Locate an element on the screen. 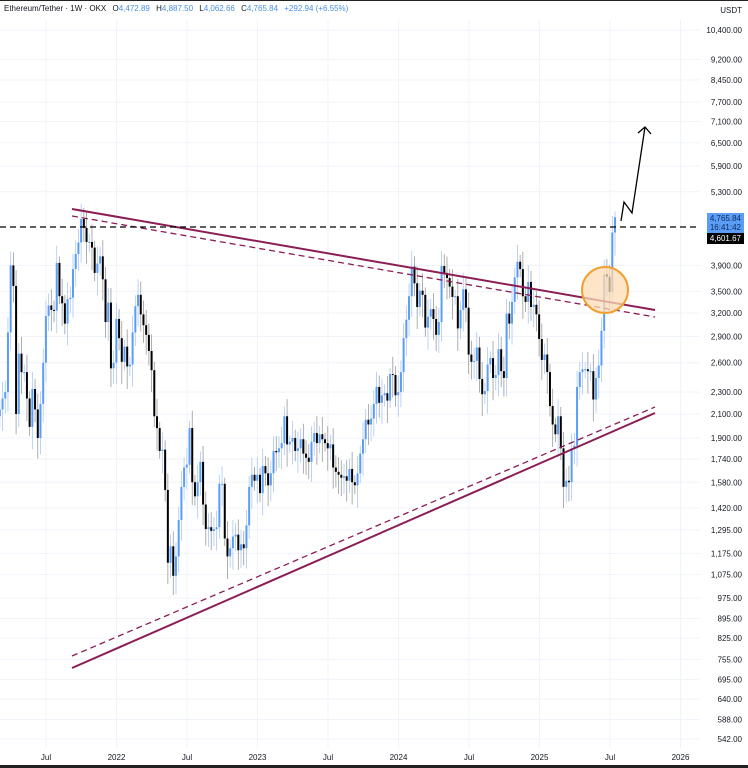 This screenshot has width=748, height=768. price-tick-label: 3,200.00 is located at coordinates (727, 313).